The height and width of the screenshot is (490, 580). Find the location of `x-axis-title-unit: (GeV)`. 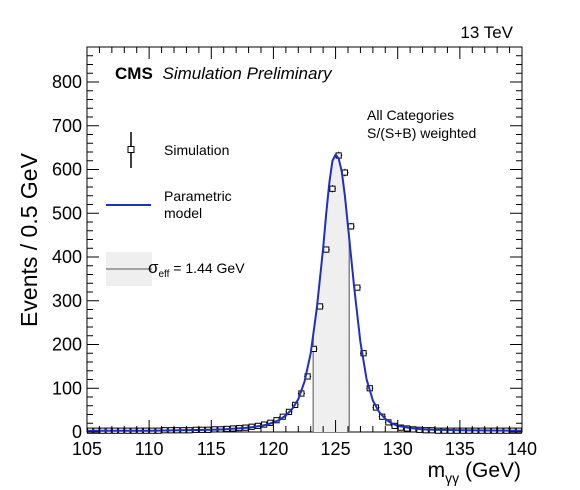

x-axis-title-unit: (GeV) is located at coordinates (490, 470).